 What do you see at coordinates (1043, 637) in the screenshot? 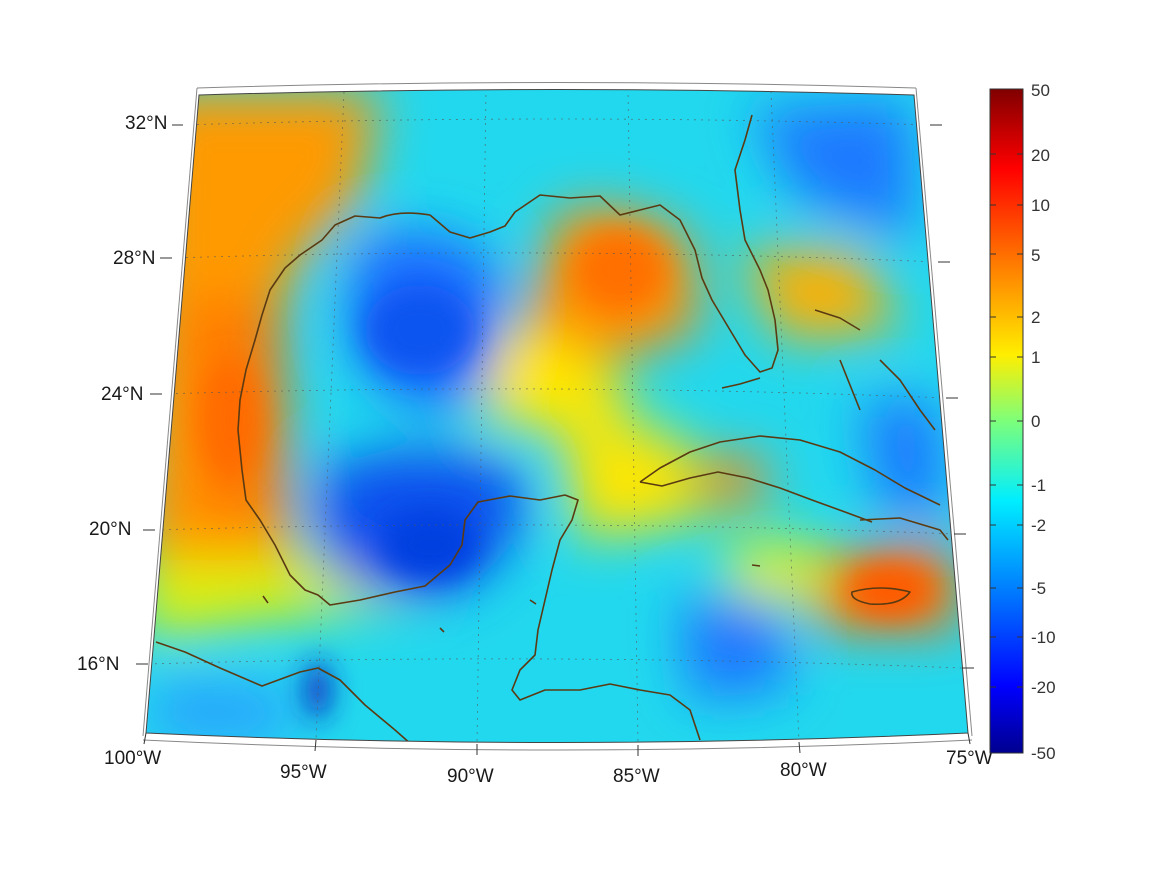
I see `colorbar-label: -10` at bounding box center [1043, 637].